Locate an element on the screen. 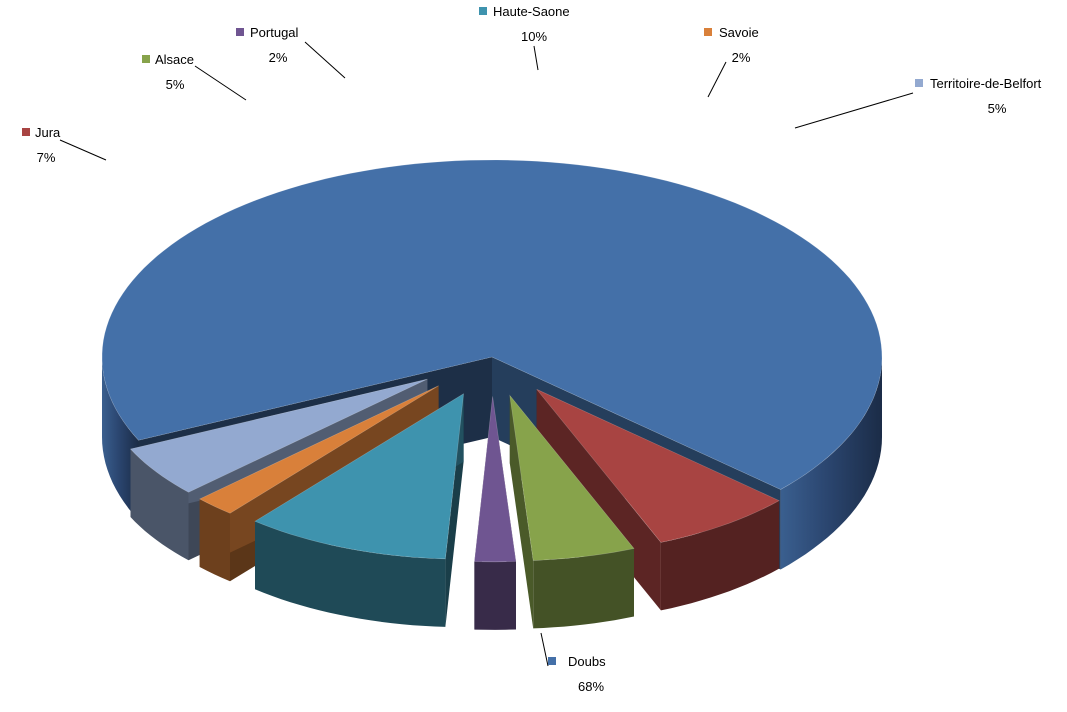 The height and width of the screenshot is (712, 1067). slice-side-jura is located at coordinates (720, 555).